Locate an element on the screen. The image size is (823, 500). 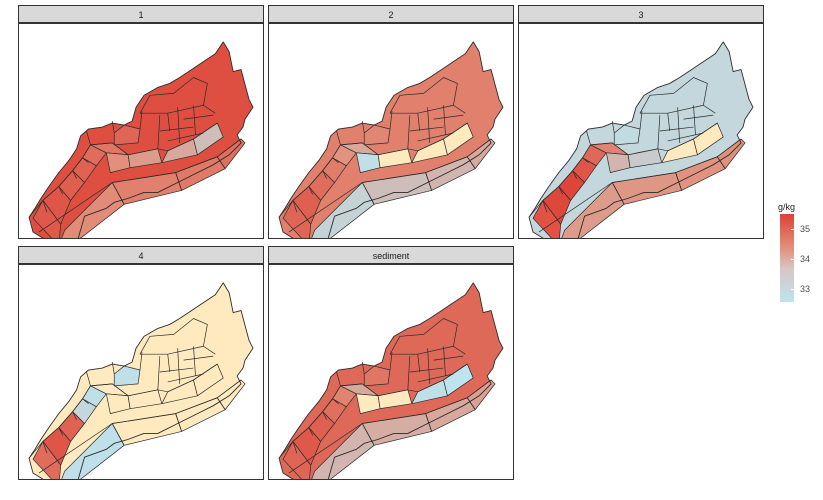
facet-strip-label: 3 is located at coordinates (641, 14).